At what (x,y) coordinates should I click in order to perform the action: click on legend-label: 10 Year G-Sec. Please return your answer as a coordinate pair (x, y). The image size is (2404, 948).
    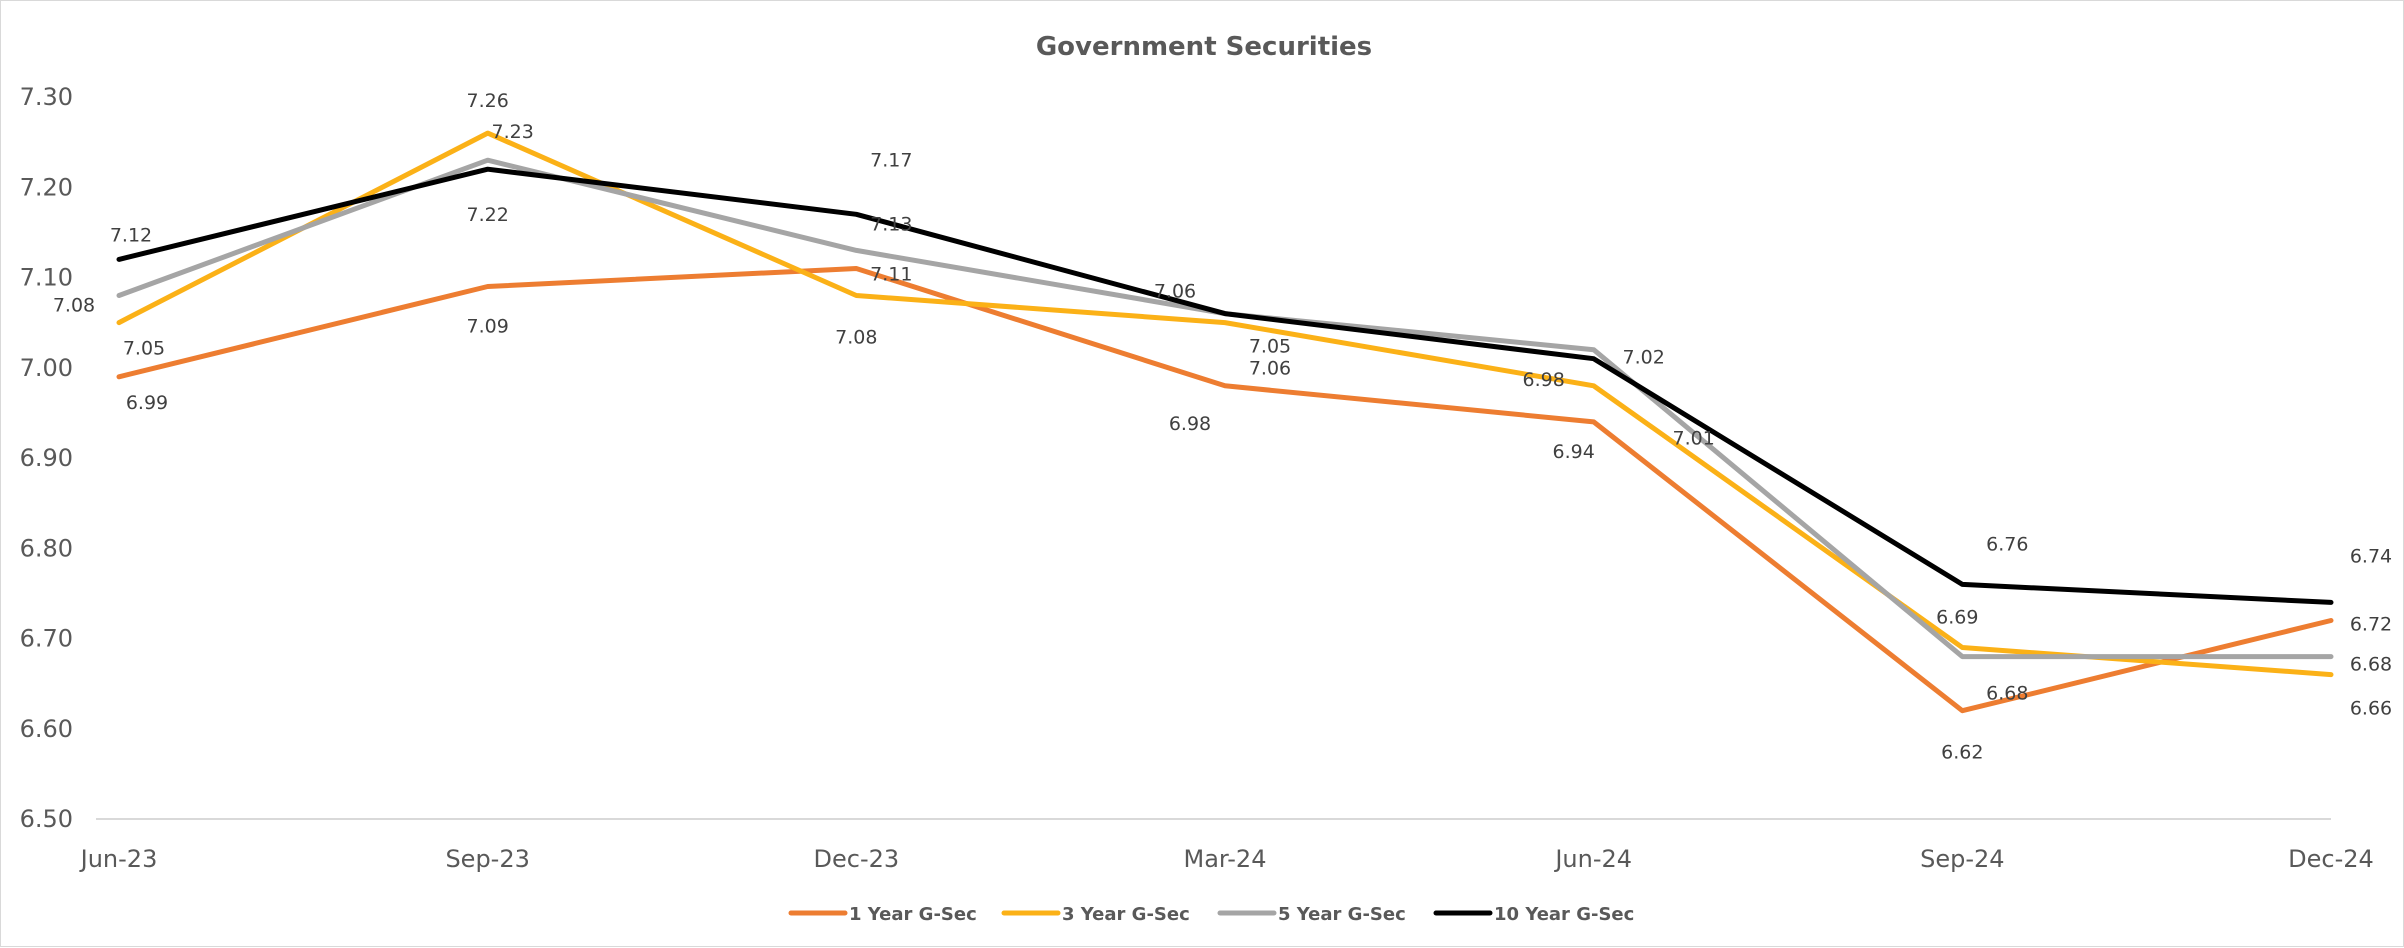
    Looking at the image, I should click on (1564, 914).